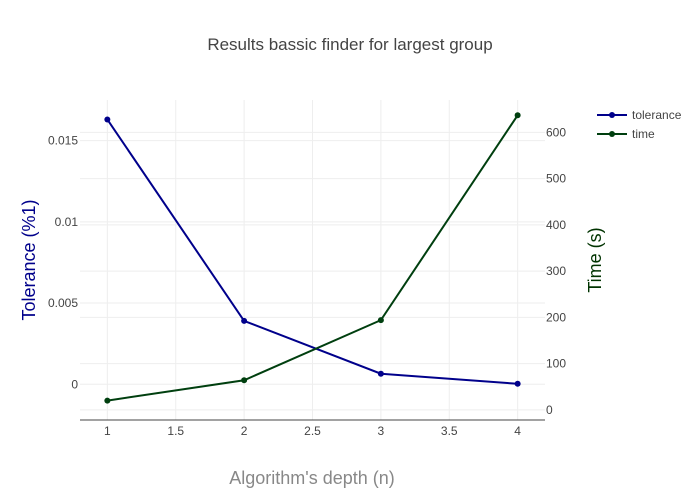  I want to click on x-tick-label: 3, so click(381, 431).